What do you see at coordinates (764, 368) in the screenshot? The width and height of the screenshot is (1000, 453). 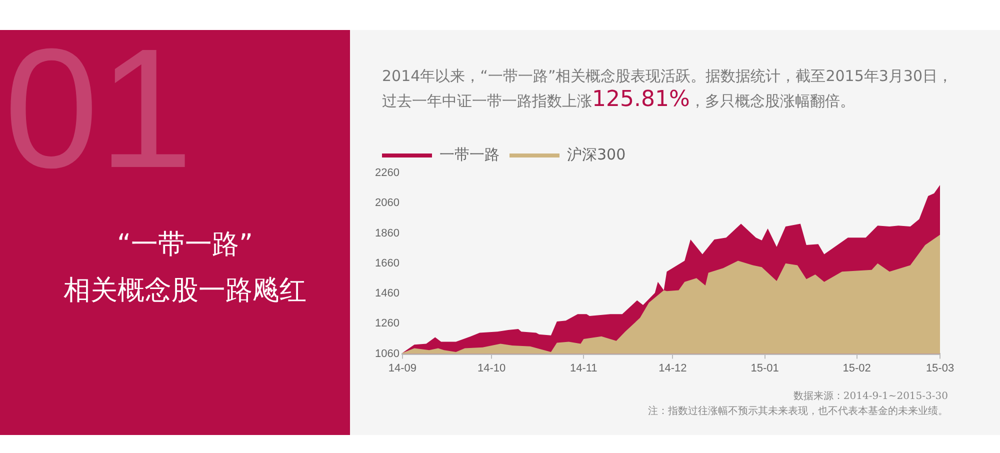 I see `x-tick-label: 15-01` at bounding box center [764, 368].